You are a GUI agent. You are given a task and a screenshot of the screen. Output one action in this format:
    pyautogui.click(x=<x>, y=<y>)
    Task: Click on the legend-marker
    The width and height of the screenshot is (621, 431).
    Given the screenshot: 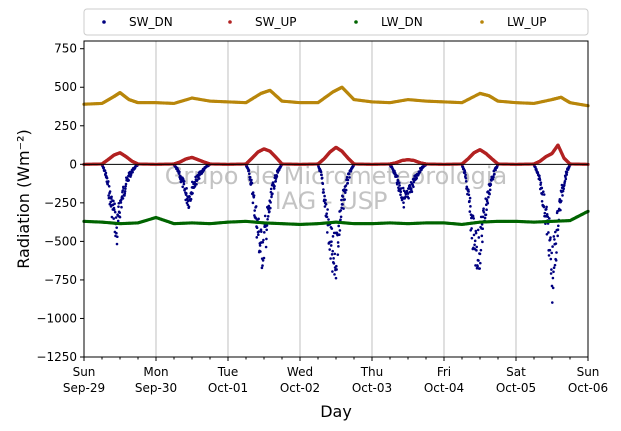 What is the action you would take?
    pyautogui.click(x=230, y=22)
    